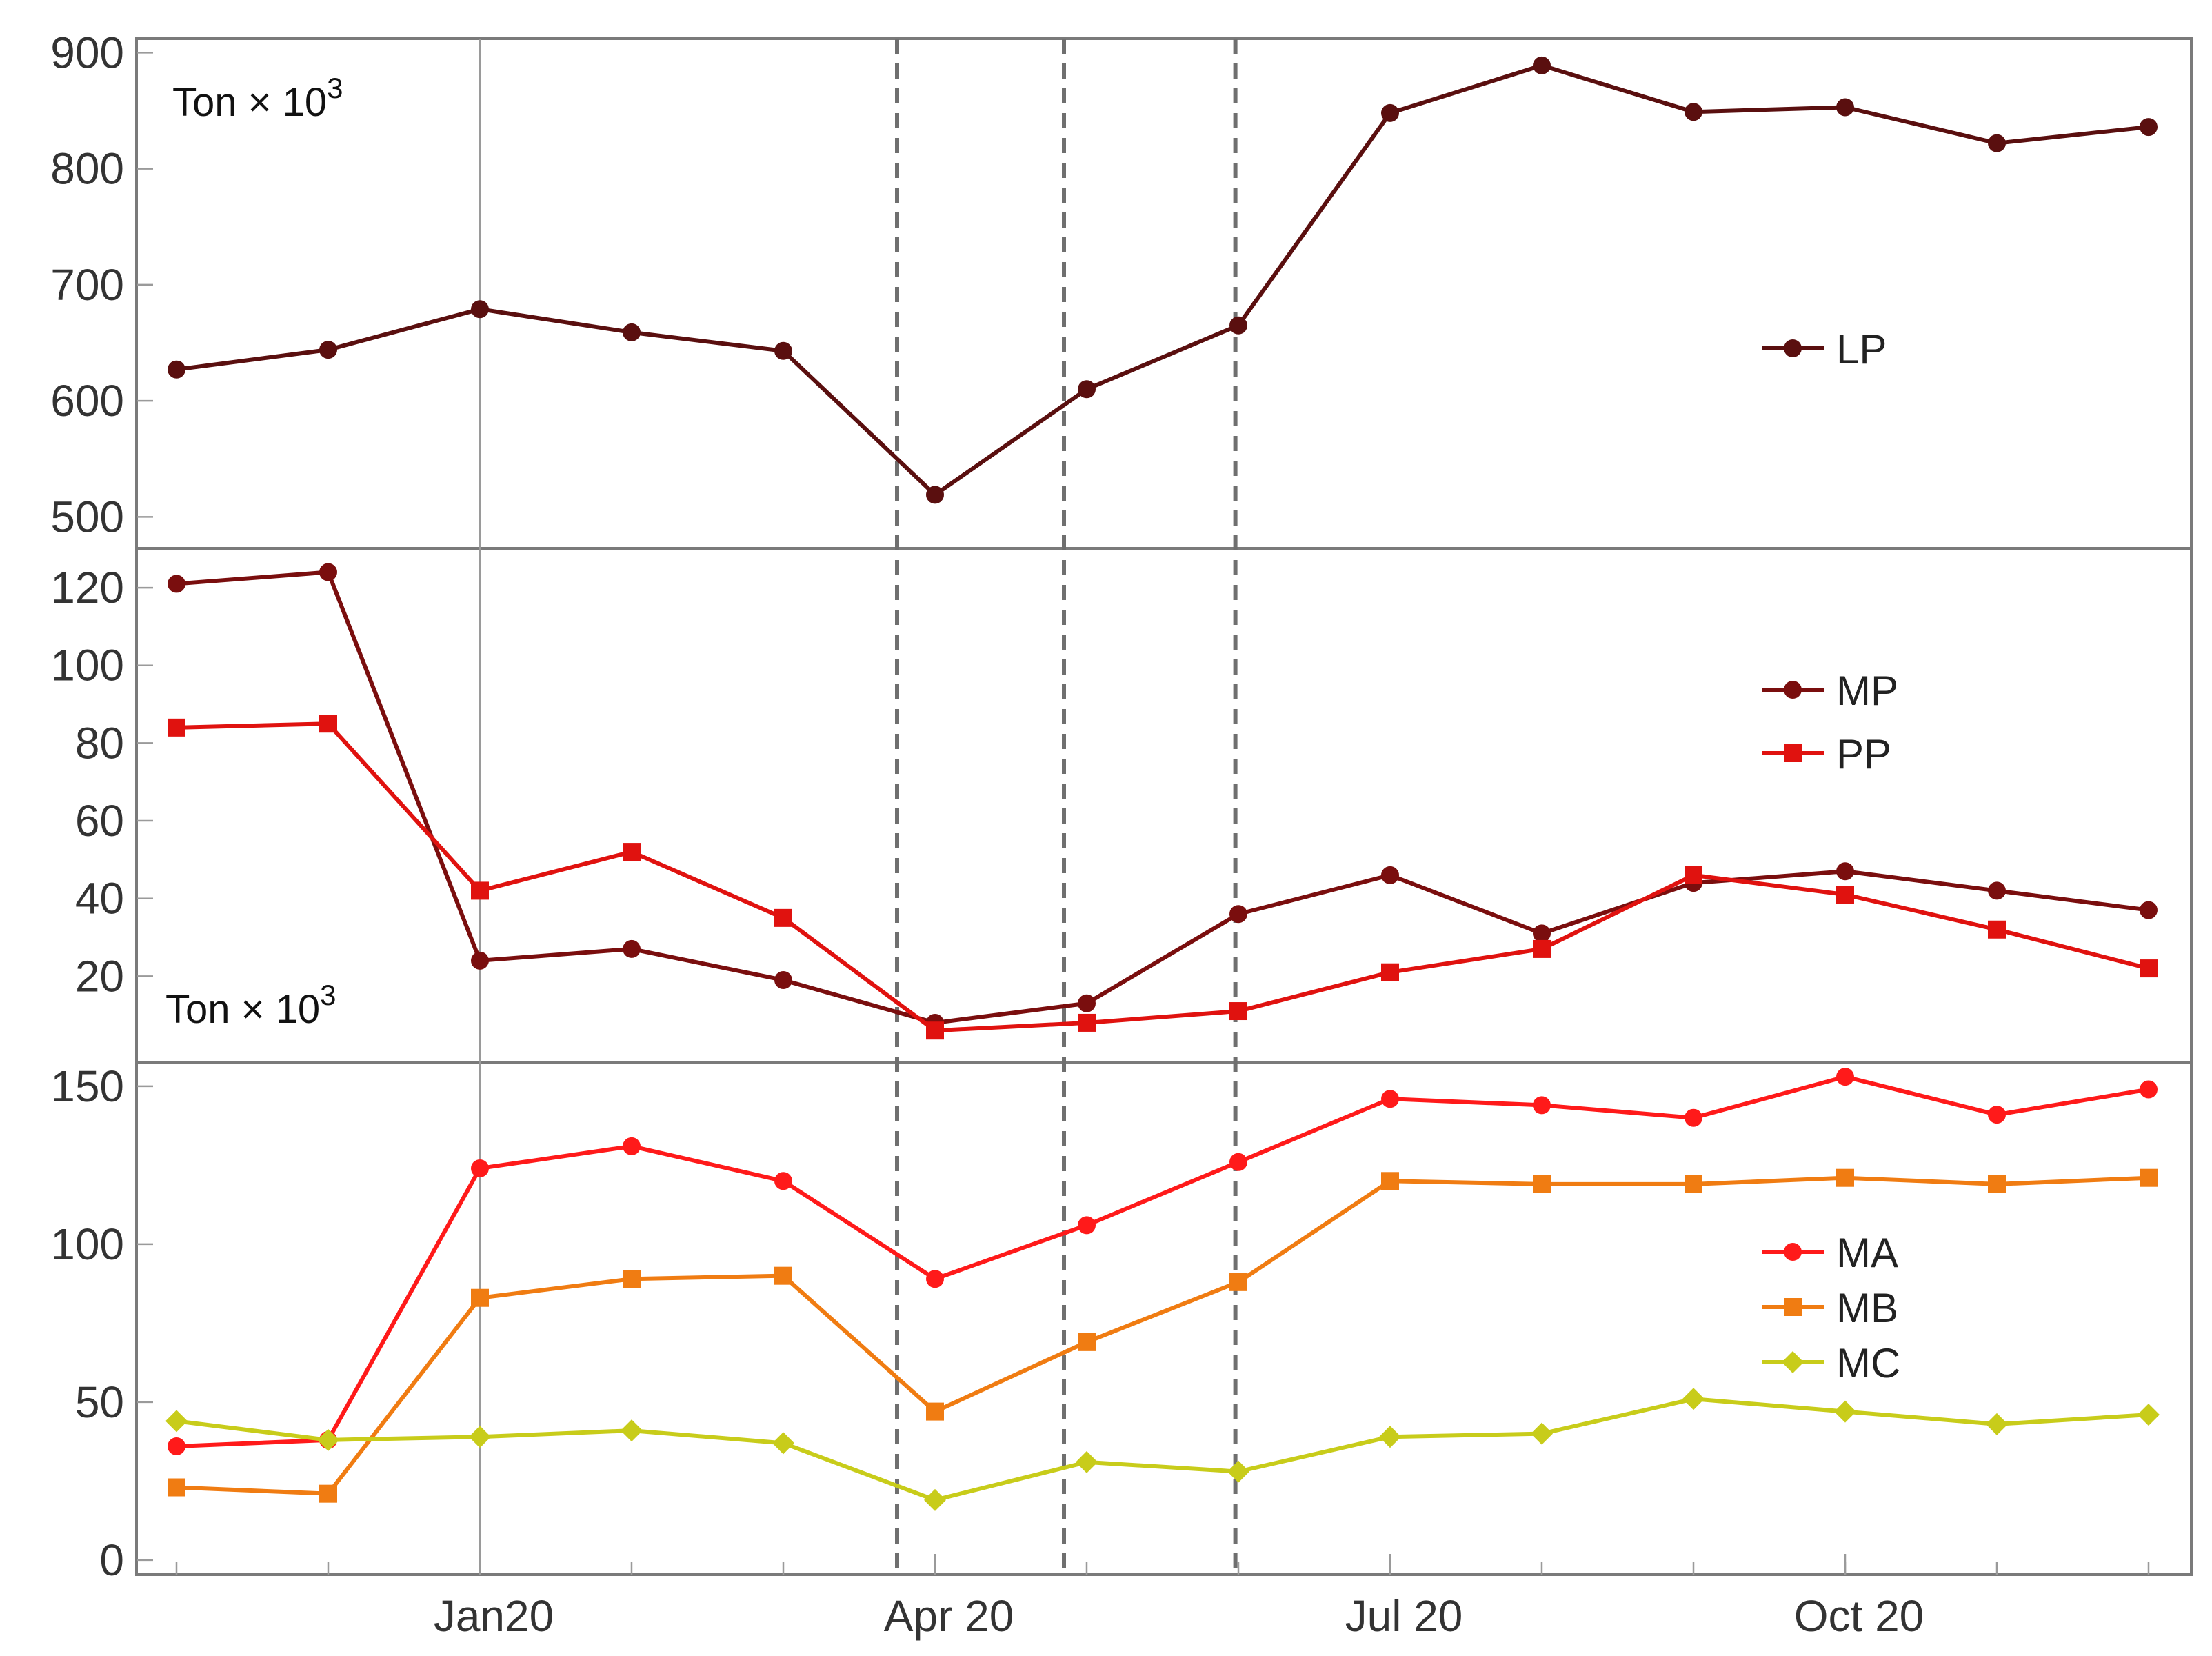 The height and width of the screenshot is (1656, 2212). What do you see at coordinates (87, 401) in the screenshot?
I see `y-tick-label: 600` at bounding box center [87, 401].